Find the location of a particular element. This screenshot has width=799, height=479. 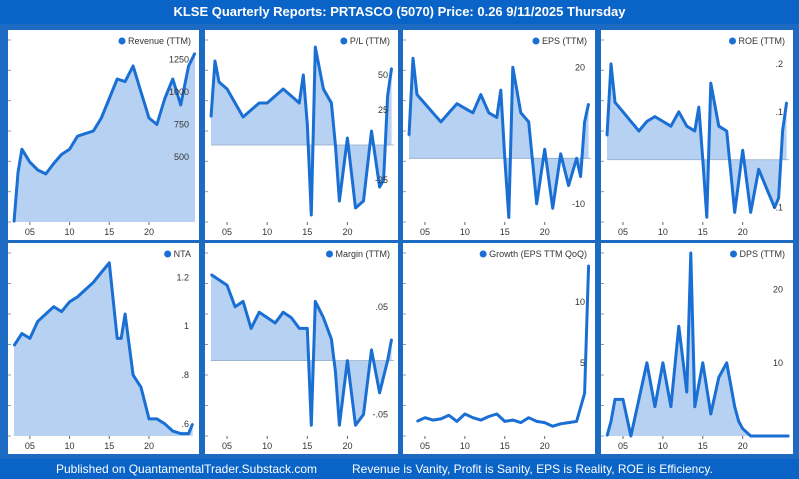

revenue-ttm-xtick-label: 20 is located at coordinates (149, 232).